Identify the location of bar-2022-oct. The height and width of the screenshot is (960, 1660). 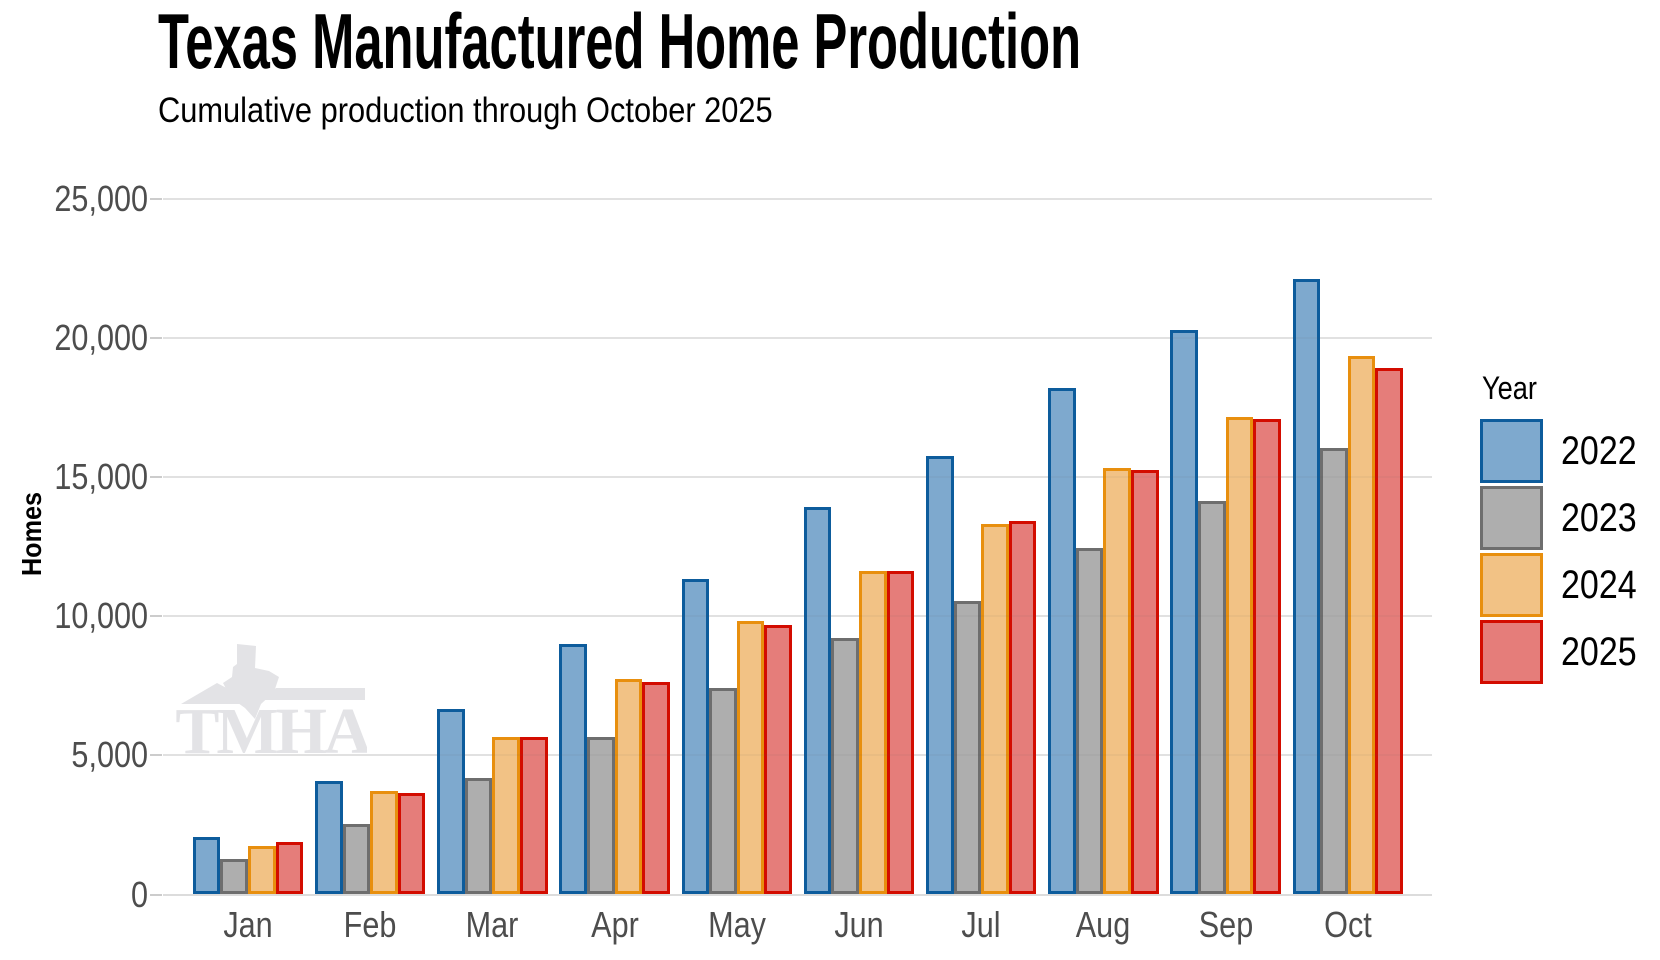
(1306, 587).